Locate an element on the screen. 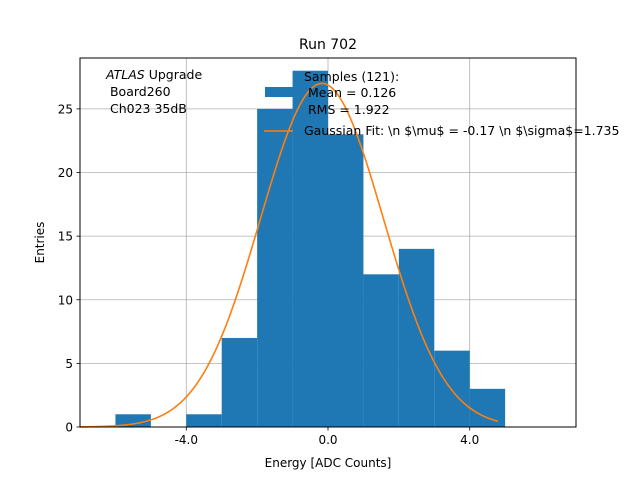  y-tick-label: 25 is located at coordinates (65, 109).